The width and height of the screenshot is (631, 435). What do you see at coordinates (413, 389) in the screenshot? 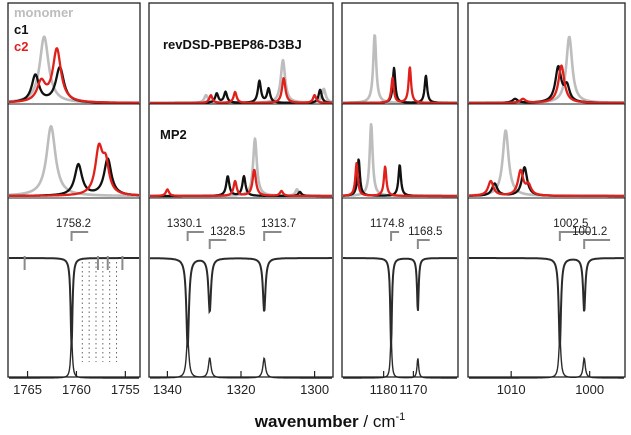
I see `x-tick-label: 1170` at bounding box center [413, 389].